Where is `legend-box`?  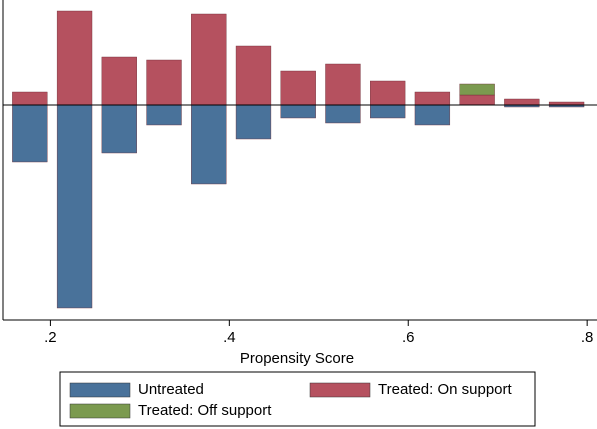
legend-box is located at coordinates (297, 399).